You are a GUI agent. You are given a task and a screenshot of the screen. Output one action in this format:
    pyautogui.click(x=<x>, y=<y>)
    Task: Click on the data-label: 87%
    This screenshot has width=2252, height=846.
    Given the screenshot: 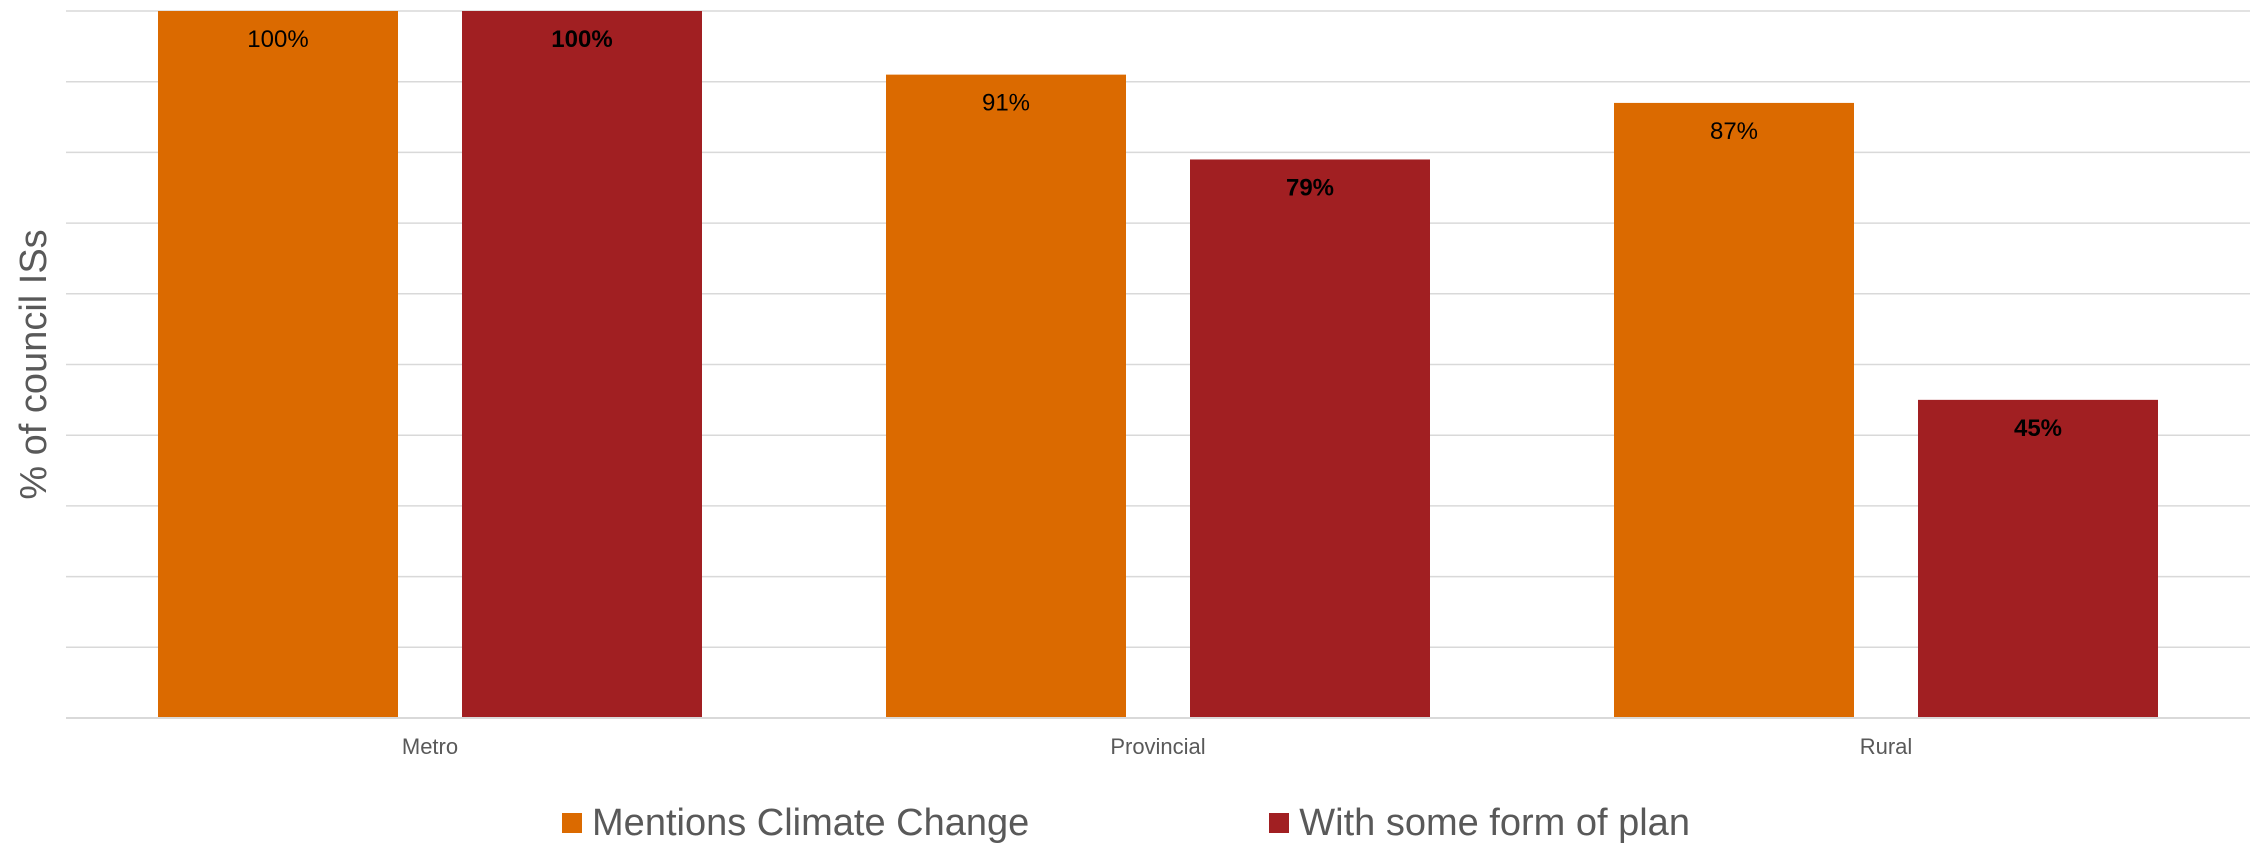 What is the action you would take?
    pyautogui.click(x=1734, y=131)
    